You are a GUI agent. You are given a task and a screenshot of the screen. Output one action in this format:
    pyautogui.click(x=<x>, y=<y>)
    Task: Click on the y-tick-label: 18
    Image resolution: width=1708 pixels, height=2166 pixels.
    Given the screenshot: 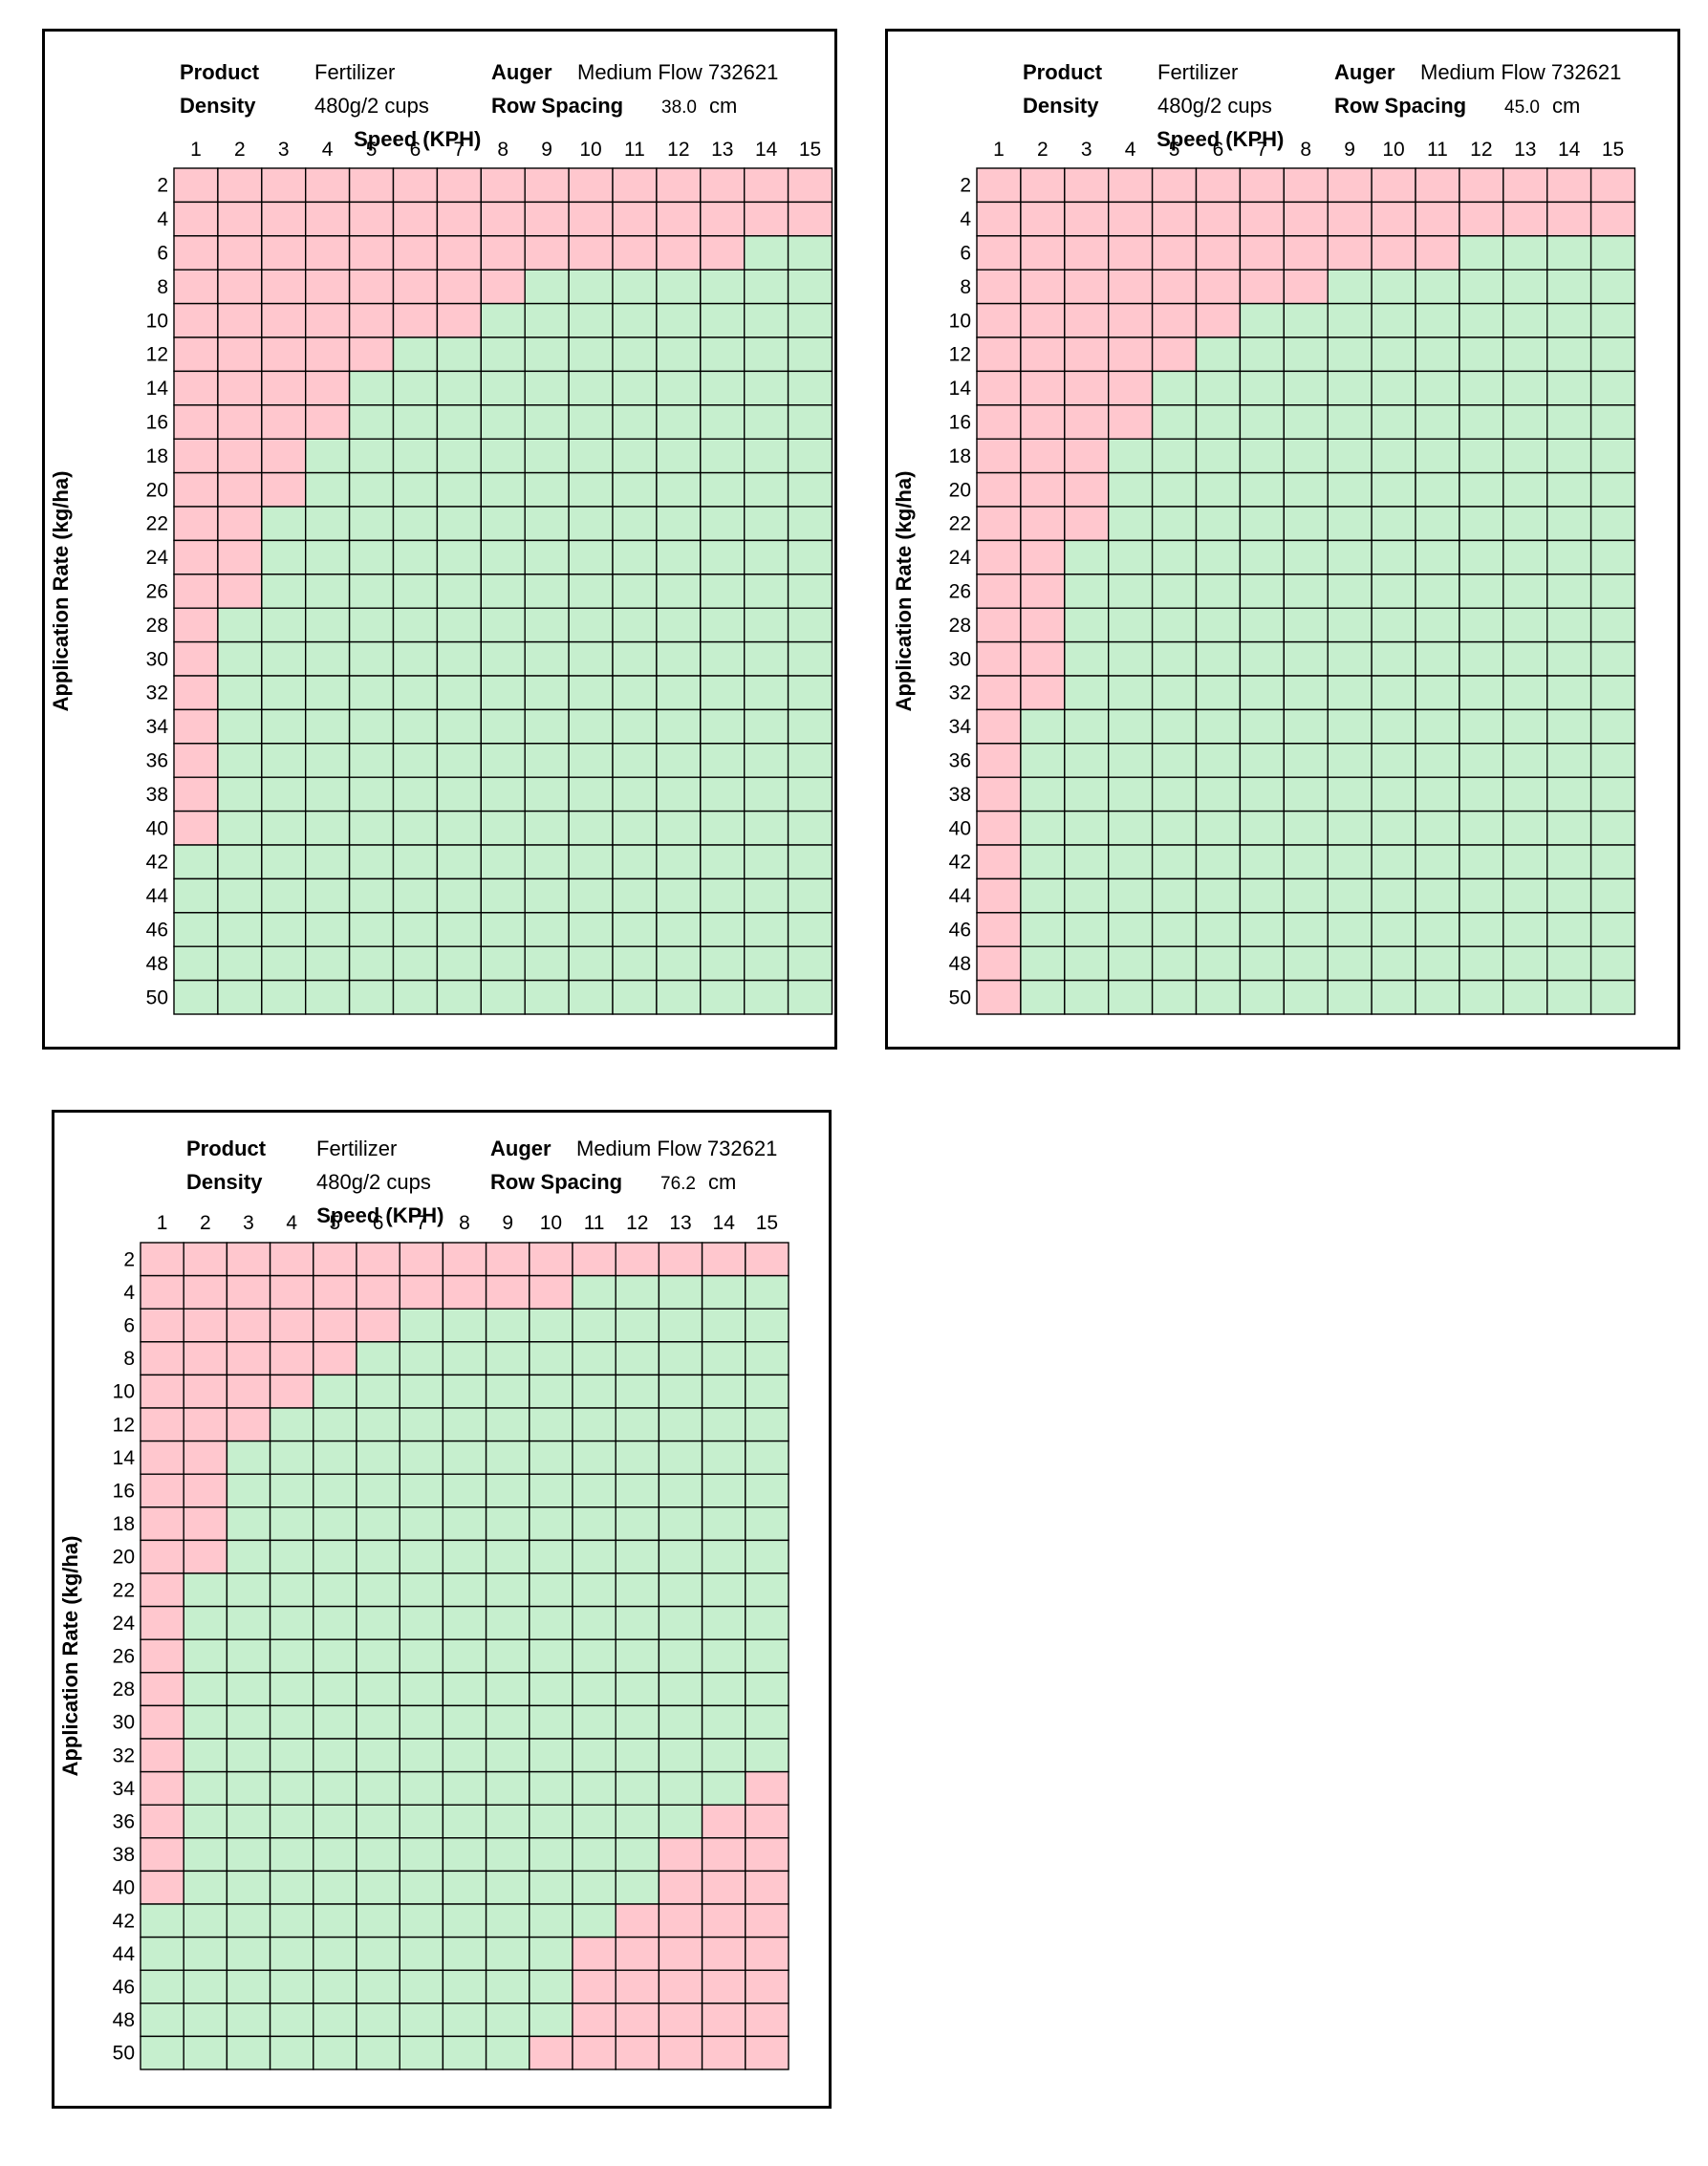 What is the action you would take?
    pyautogui.click(x=124, y=1524)
    